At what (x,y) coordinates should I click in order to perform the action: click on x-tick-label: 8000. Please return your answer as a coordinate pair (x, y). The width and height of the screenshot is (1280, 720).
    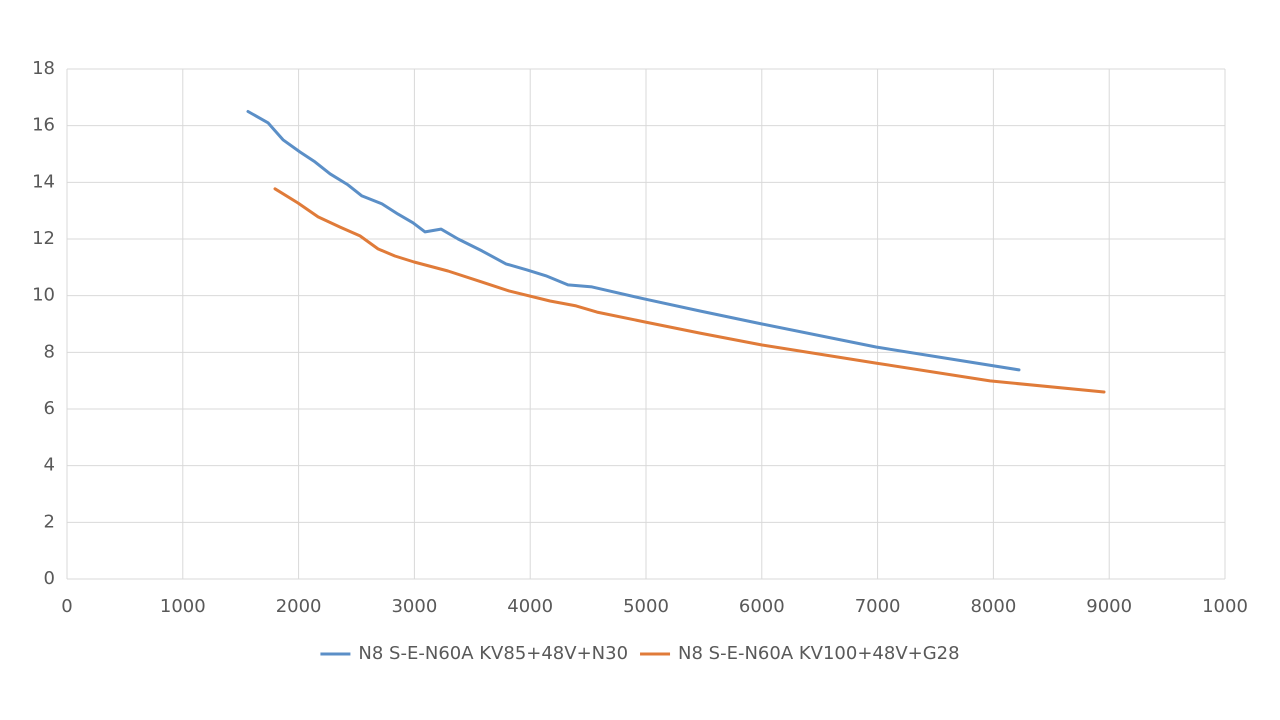
    Looking at the image, I should click on (993, 606).